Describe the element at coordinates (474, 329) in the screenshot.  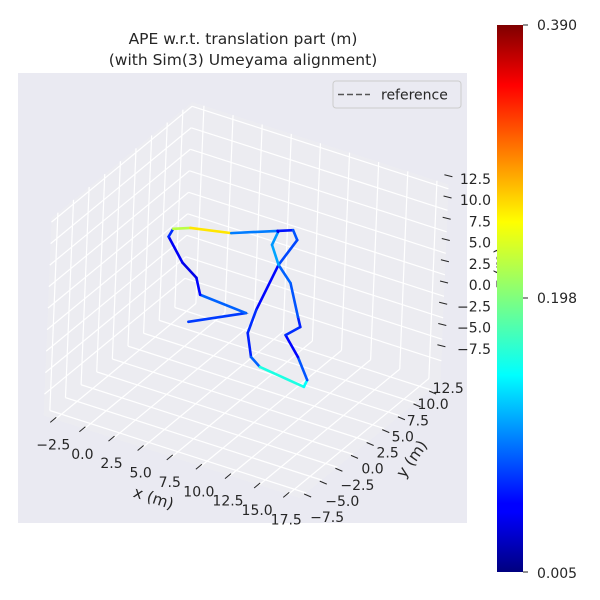
I see `z-tick-label: −5.0` at that location.